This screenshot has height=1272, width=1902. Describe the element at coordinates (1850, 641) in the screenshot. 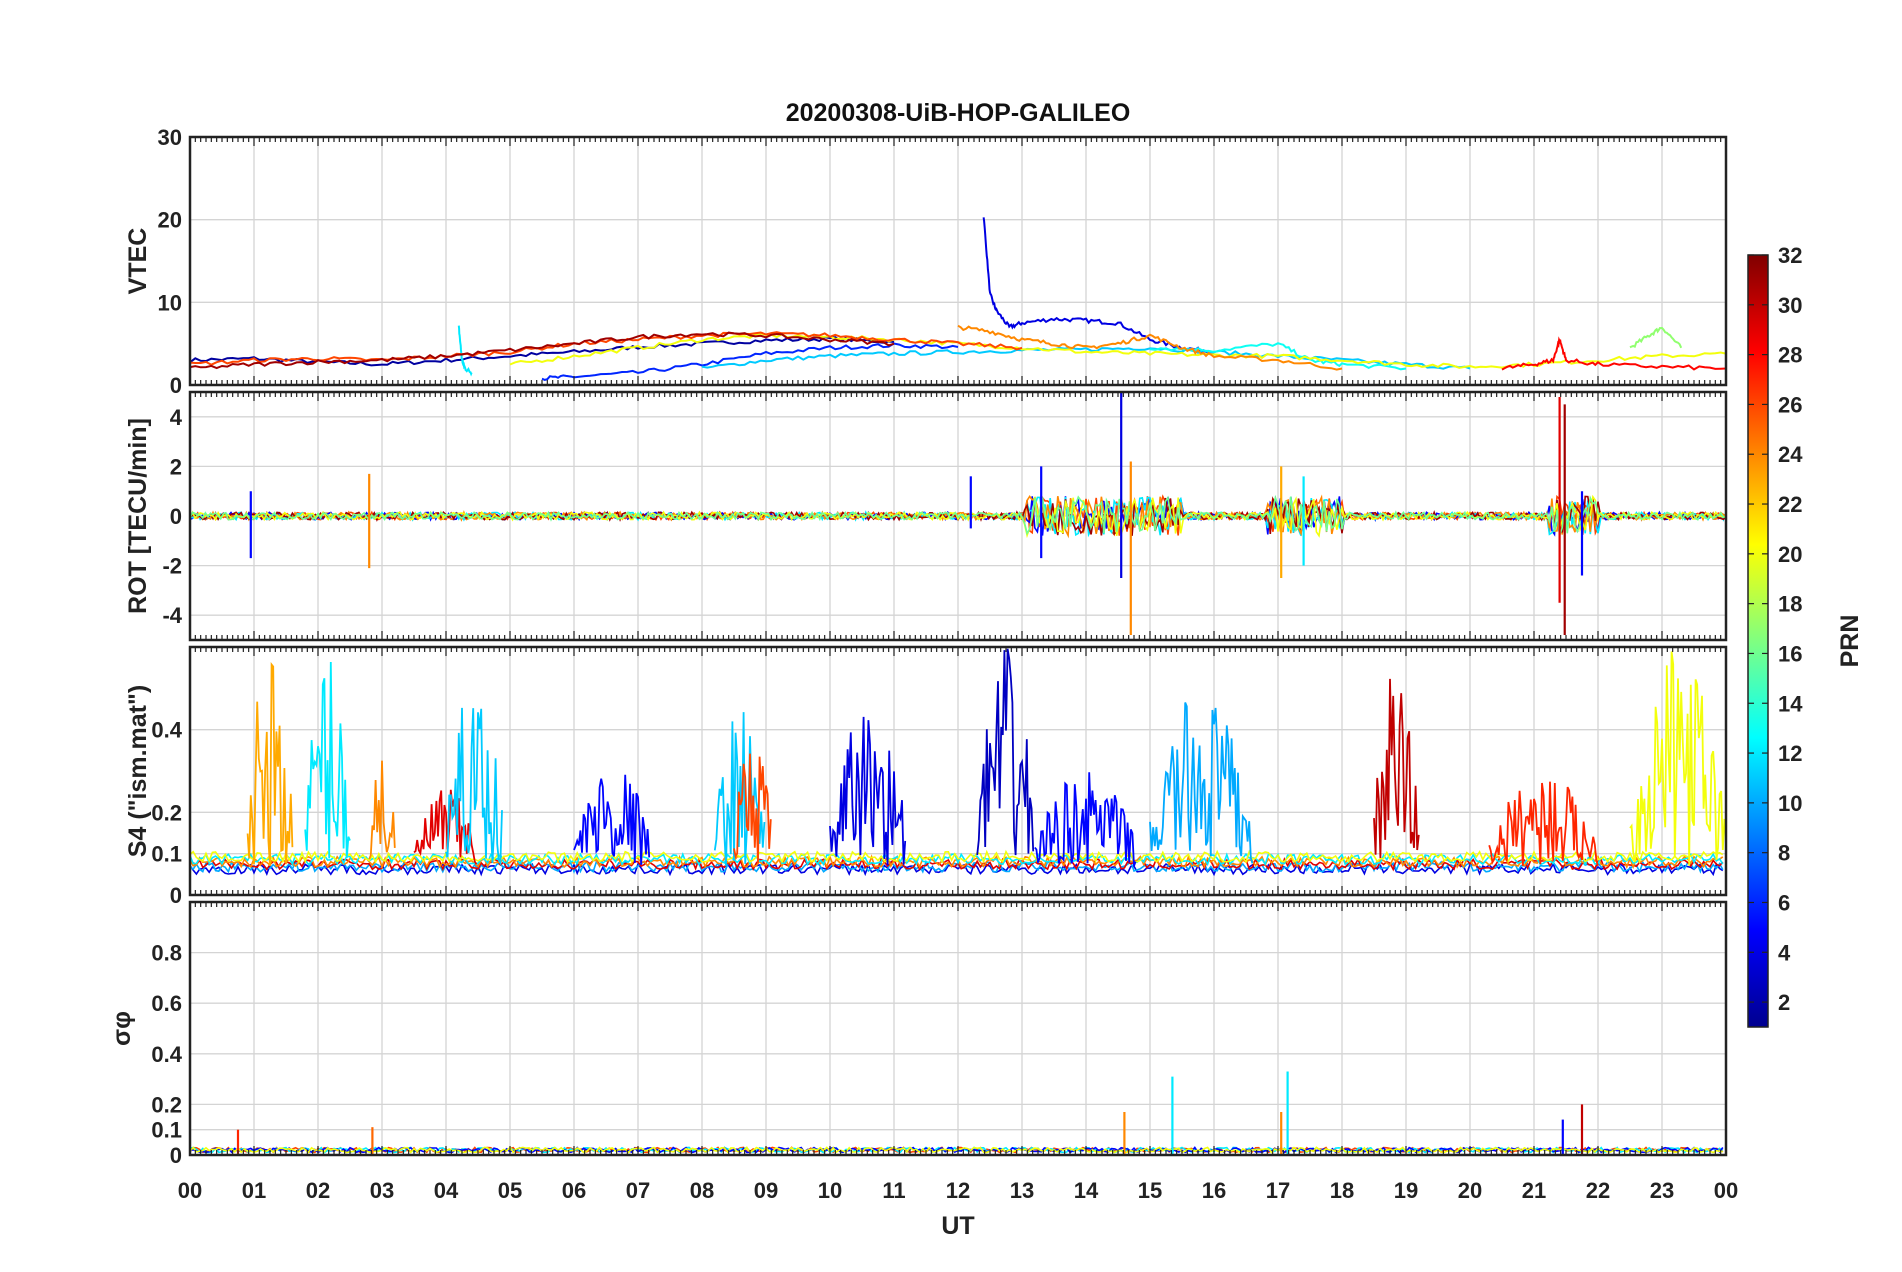

I see `colorbar-label: PRN` at that location.